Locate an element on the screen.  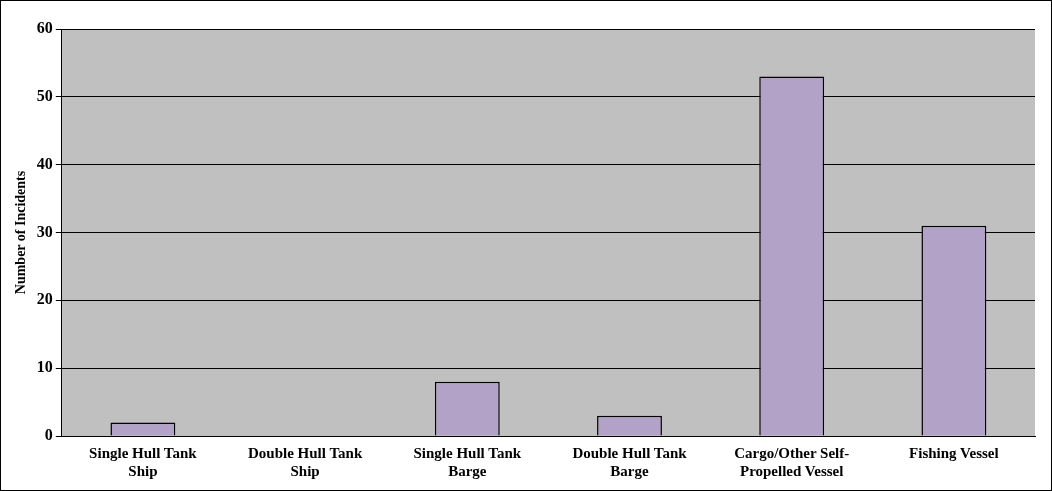
y-axis-title: Number of Incidents is located at coordinates (21, 232).